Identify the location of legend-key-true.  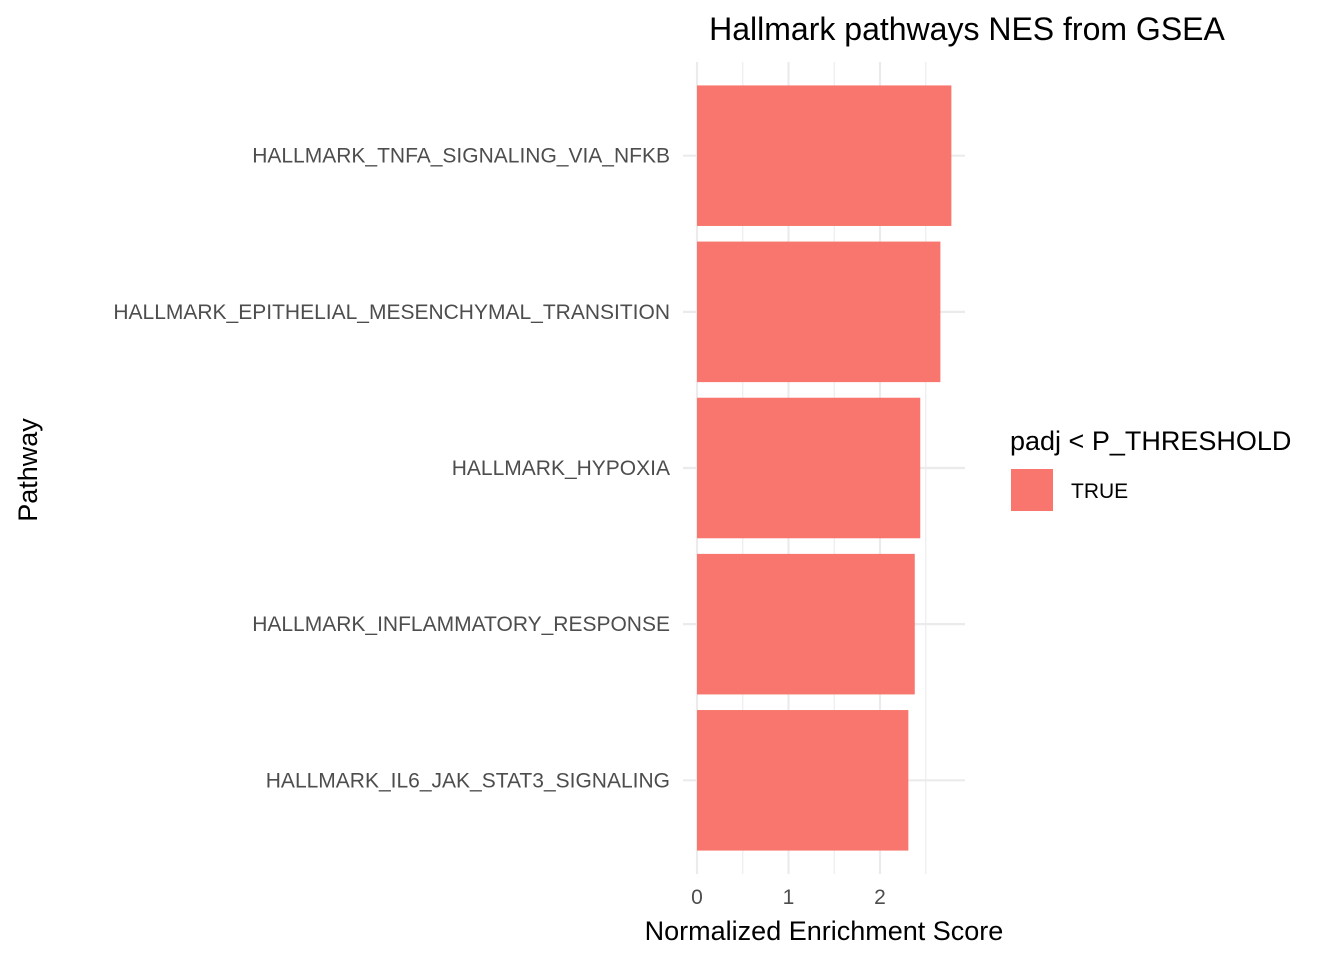
(1032, 490).